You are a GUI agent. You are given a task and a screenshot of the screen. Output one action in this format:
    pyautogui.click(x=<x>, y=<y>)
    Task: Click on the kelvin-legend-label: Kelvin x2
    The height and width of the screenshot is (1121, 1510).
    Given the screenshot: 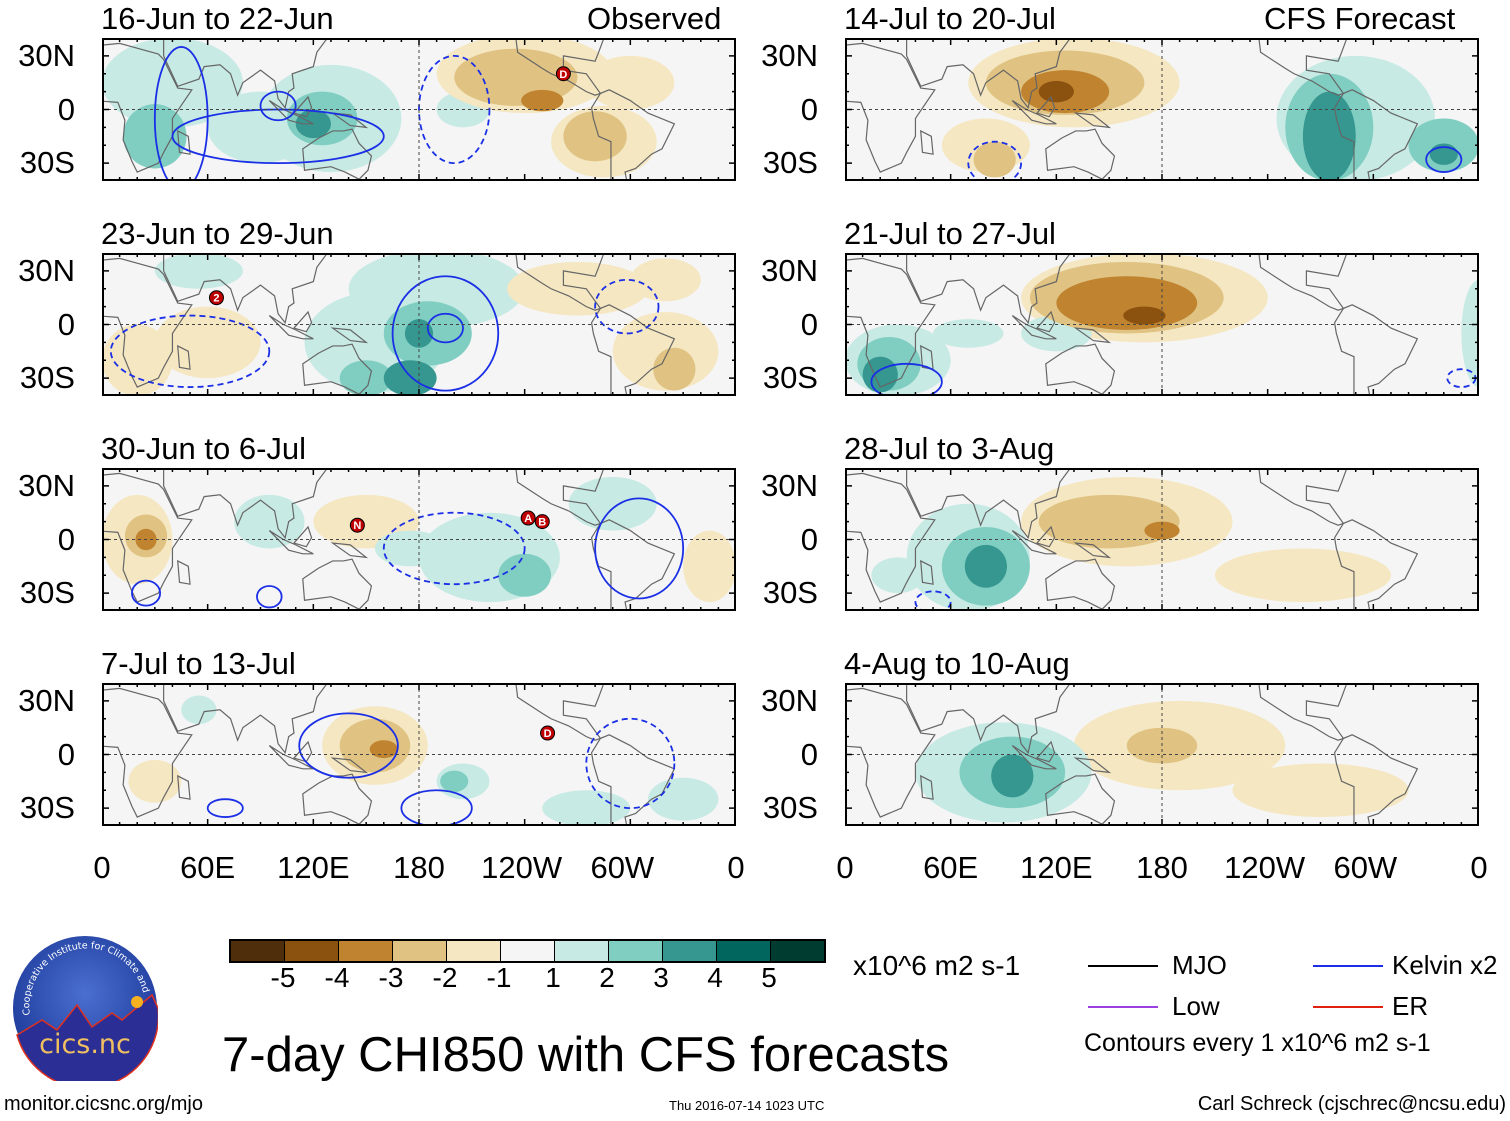 What is the action you would take?
    pyautogui.click(x=1445, y=965)
    